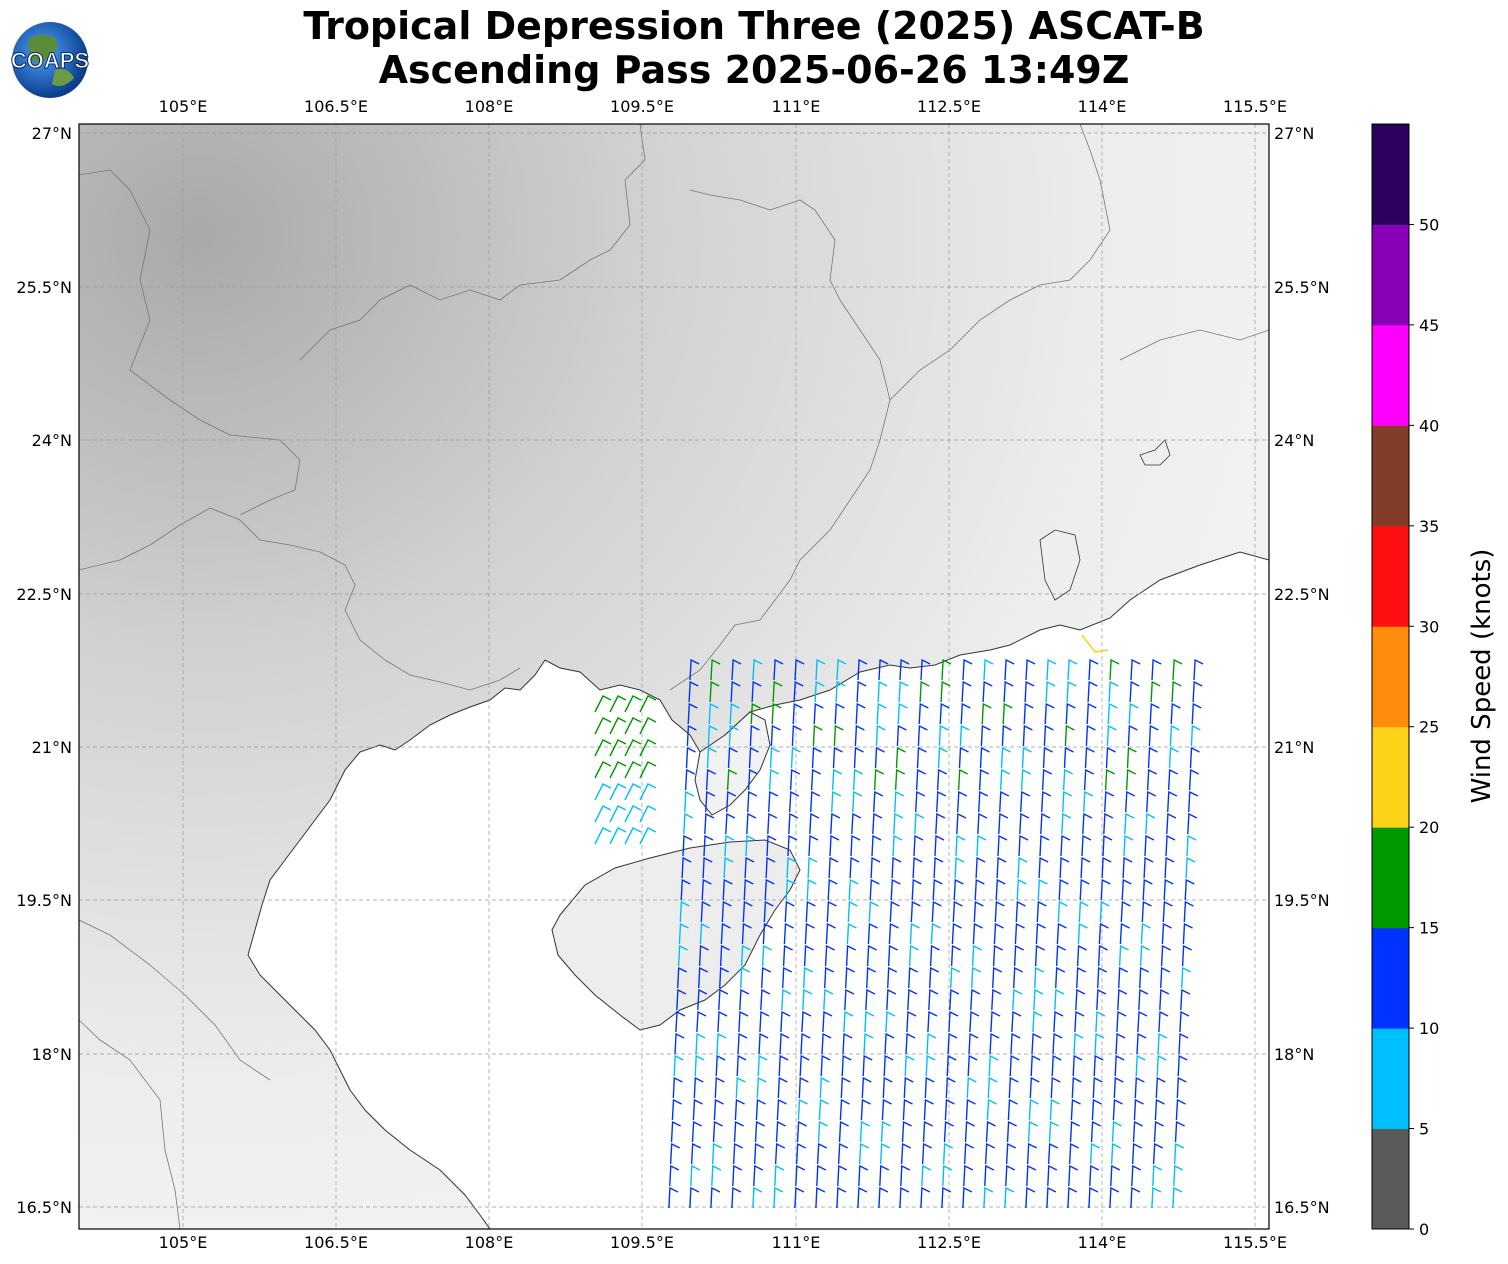 This screenshot has height=1264, width=1508. Describe the element at coordinates (52, 747) in the screenshot. I see `lat-tick-label-left: 21°N` at that location.